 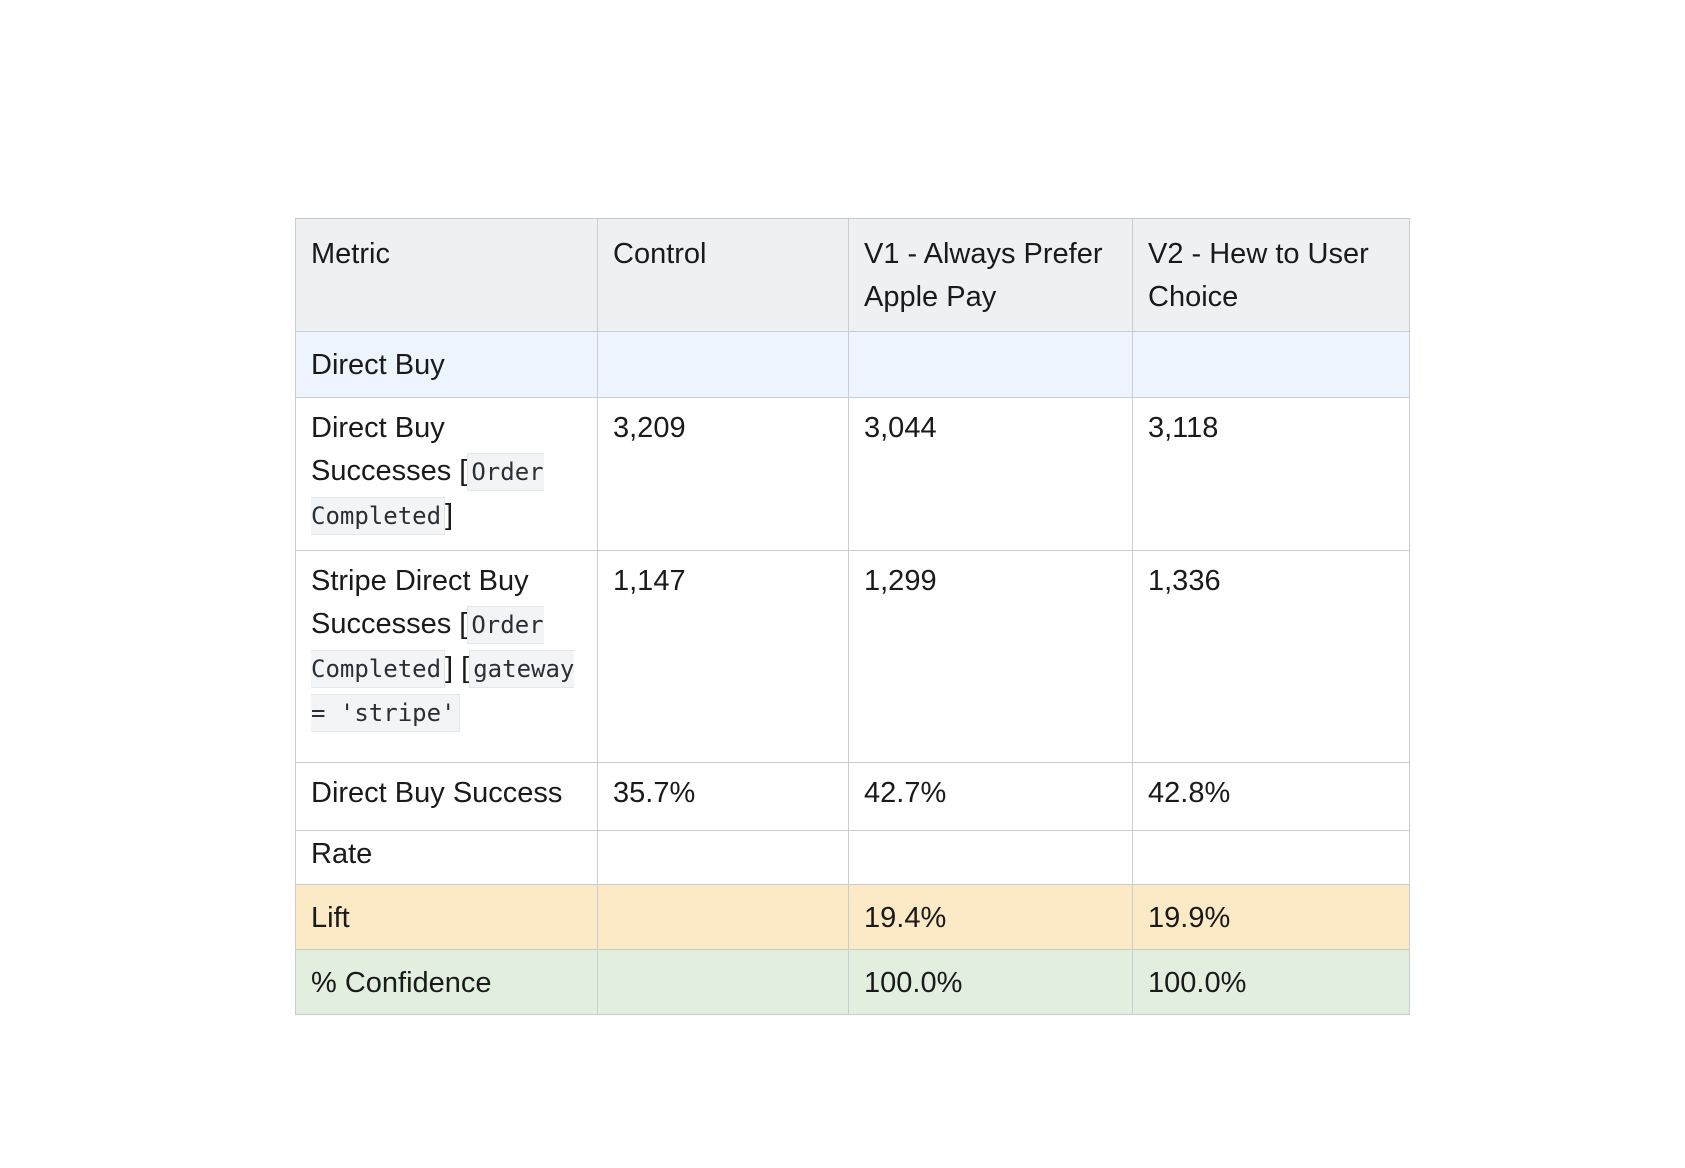 What do you see at coordinates (446, 982) in the screenshot?
I see `metric-label-confidence: % Confidence` at bounding box center [446, 982].